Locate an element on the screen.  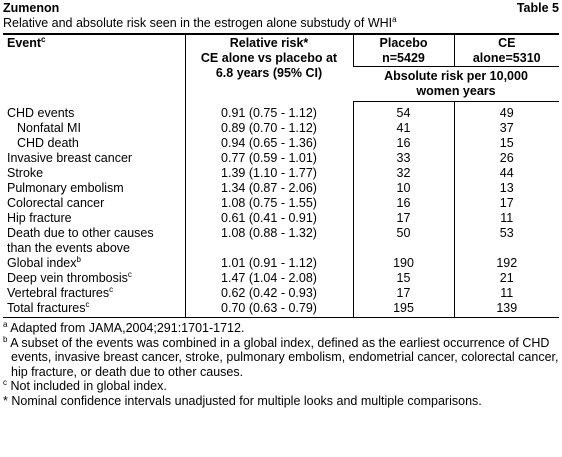
placebo-risk: 190 is located at coordinates (403, 263).